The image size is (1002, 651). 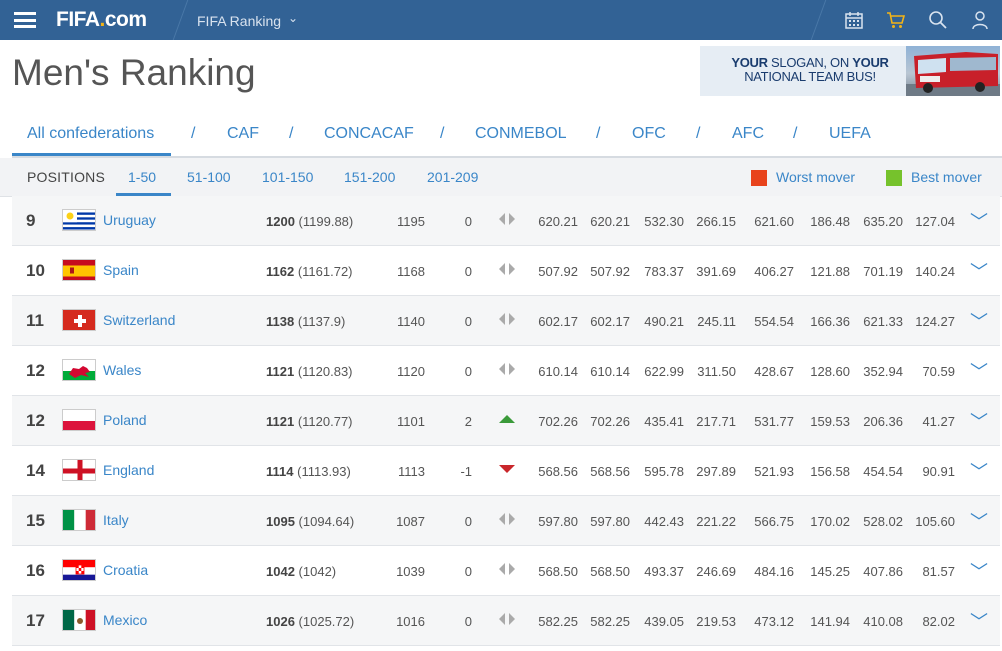 I want to click on country-link: Italy, so click(x=116, y=520).